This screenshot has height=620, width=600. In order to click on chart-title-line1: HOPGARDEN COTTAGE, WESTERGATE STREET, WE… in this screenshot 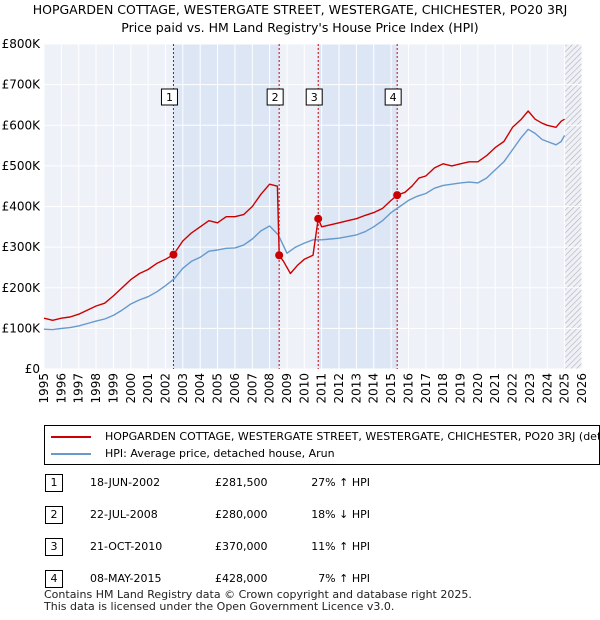, I will do `click(300, 9)`.